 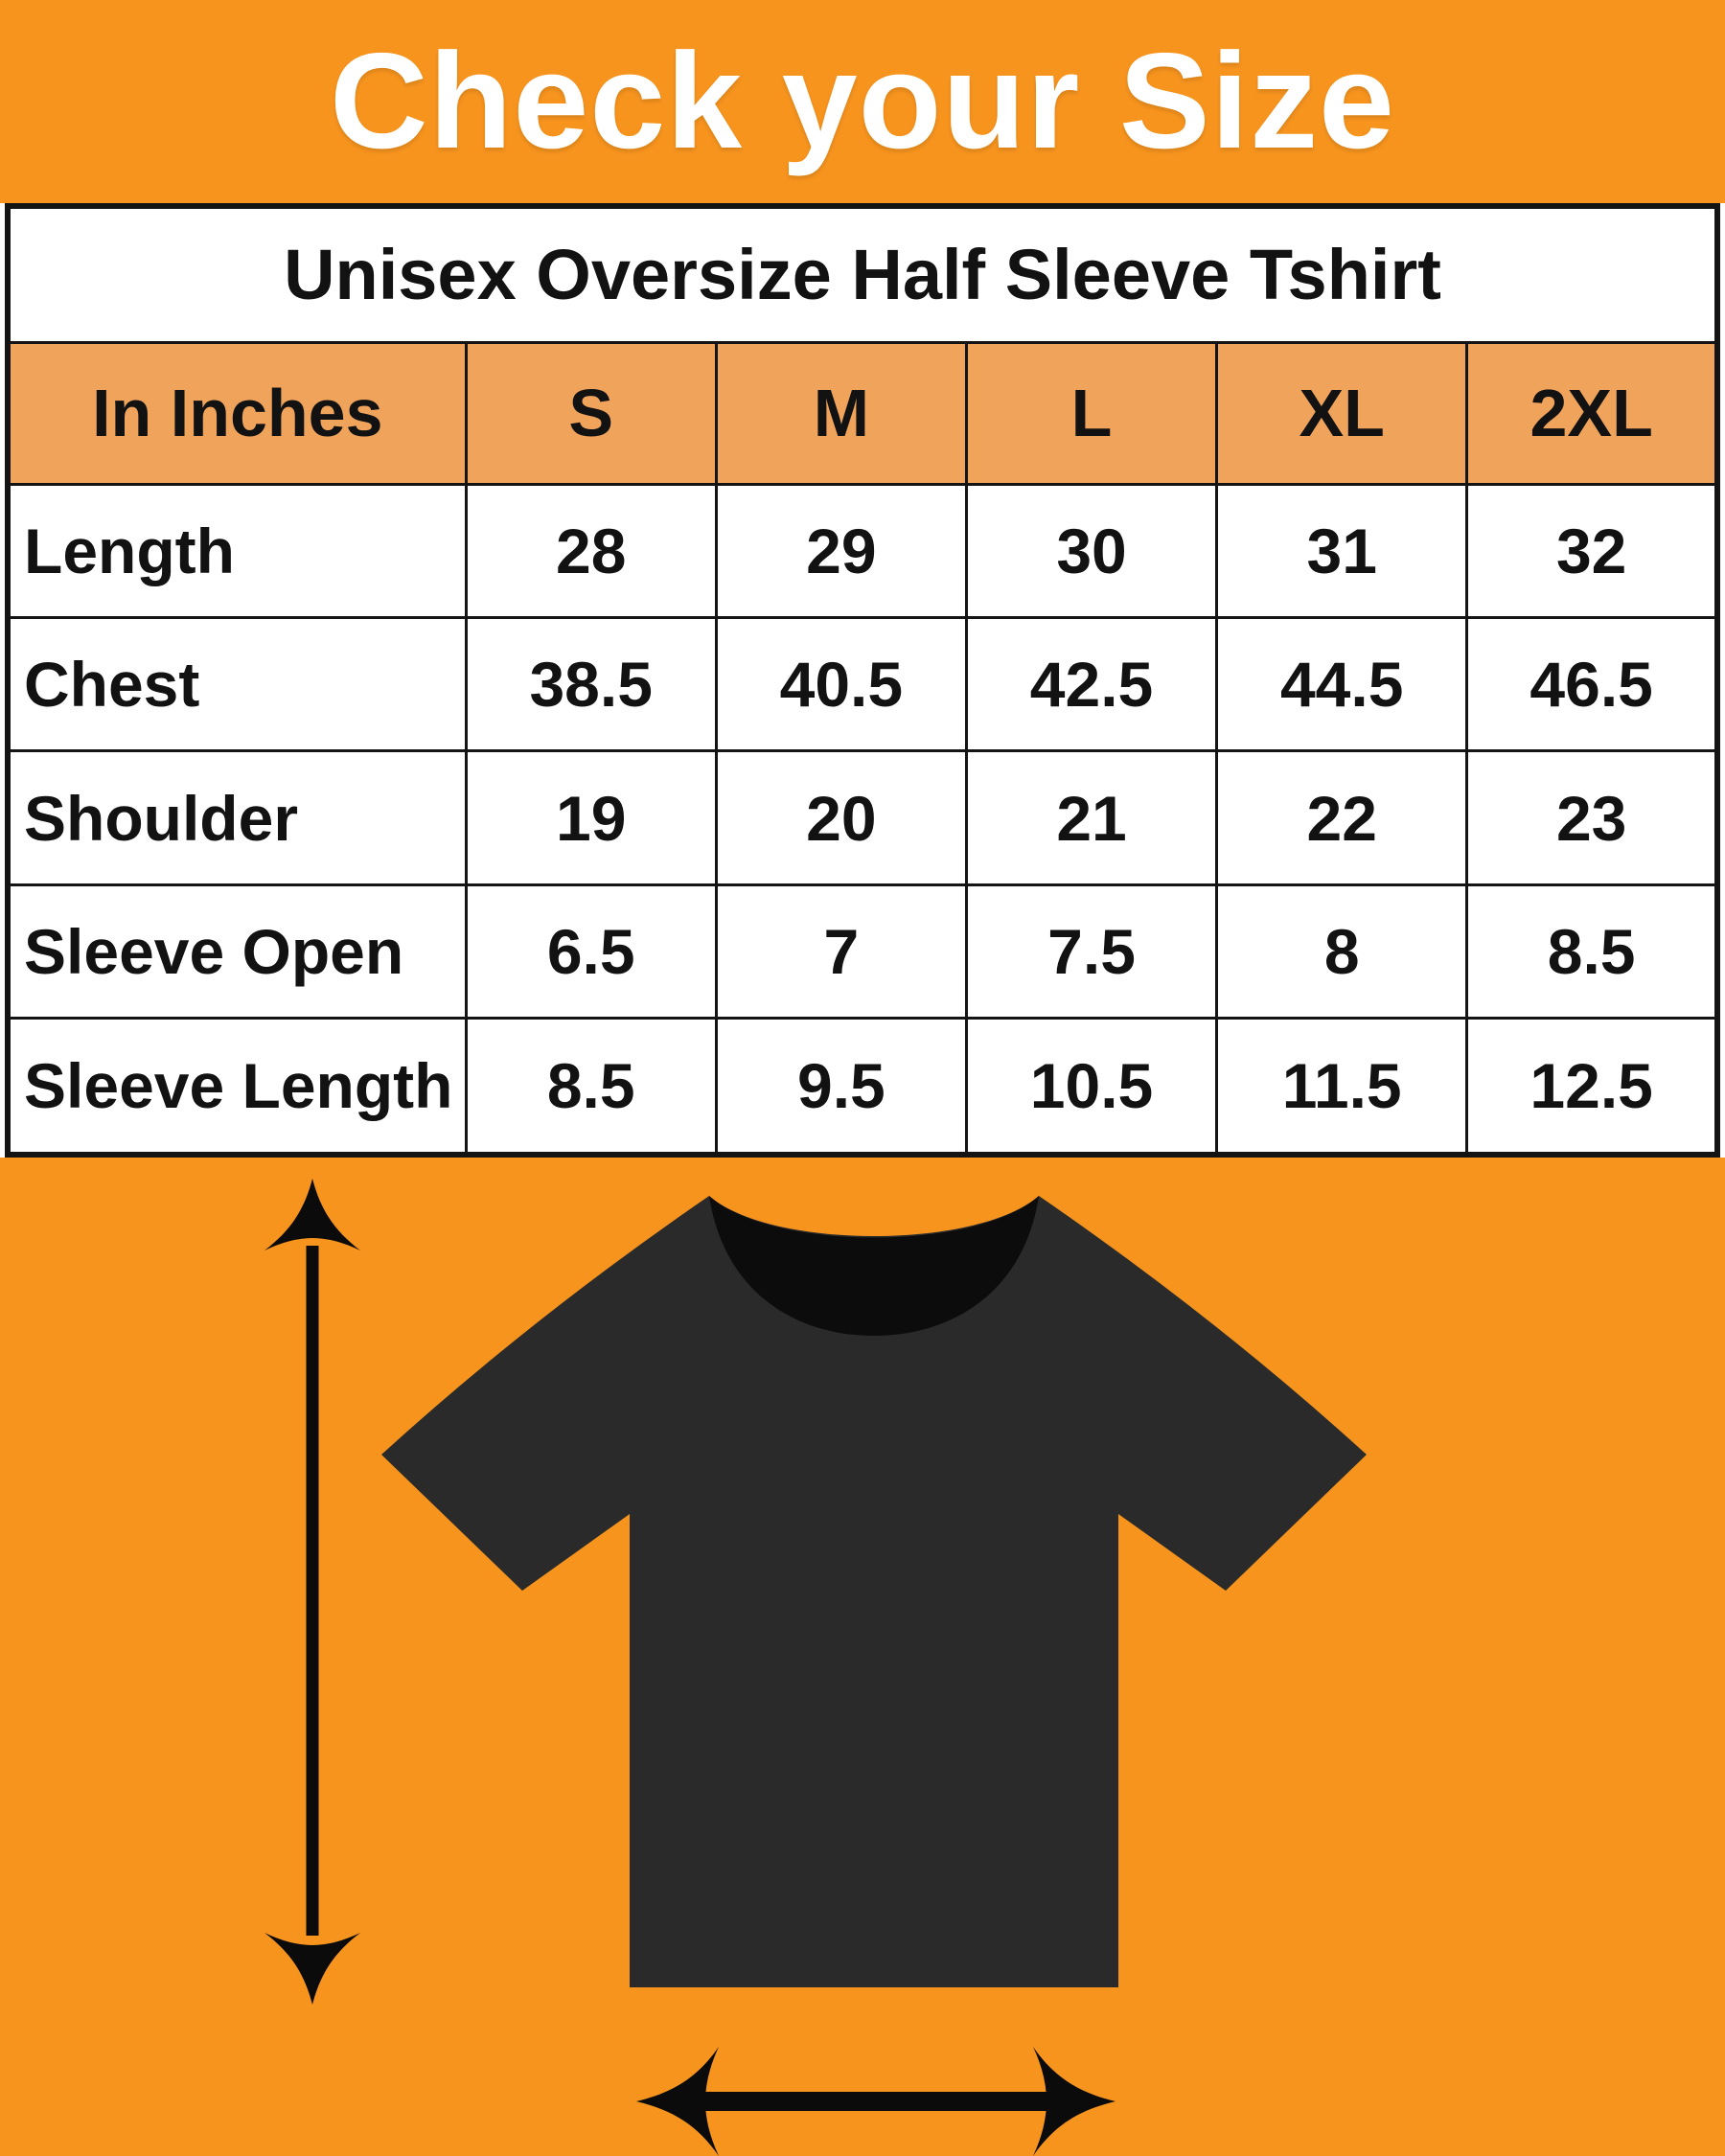 What do you see at coordinates (1091, 550) in the screenshot?
I see `size-value-cell: 30` at bounding box center [1091, 550].